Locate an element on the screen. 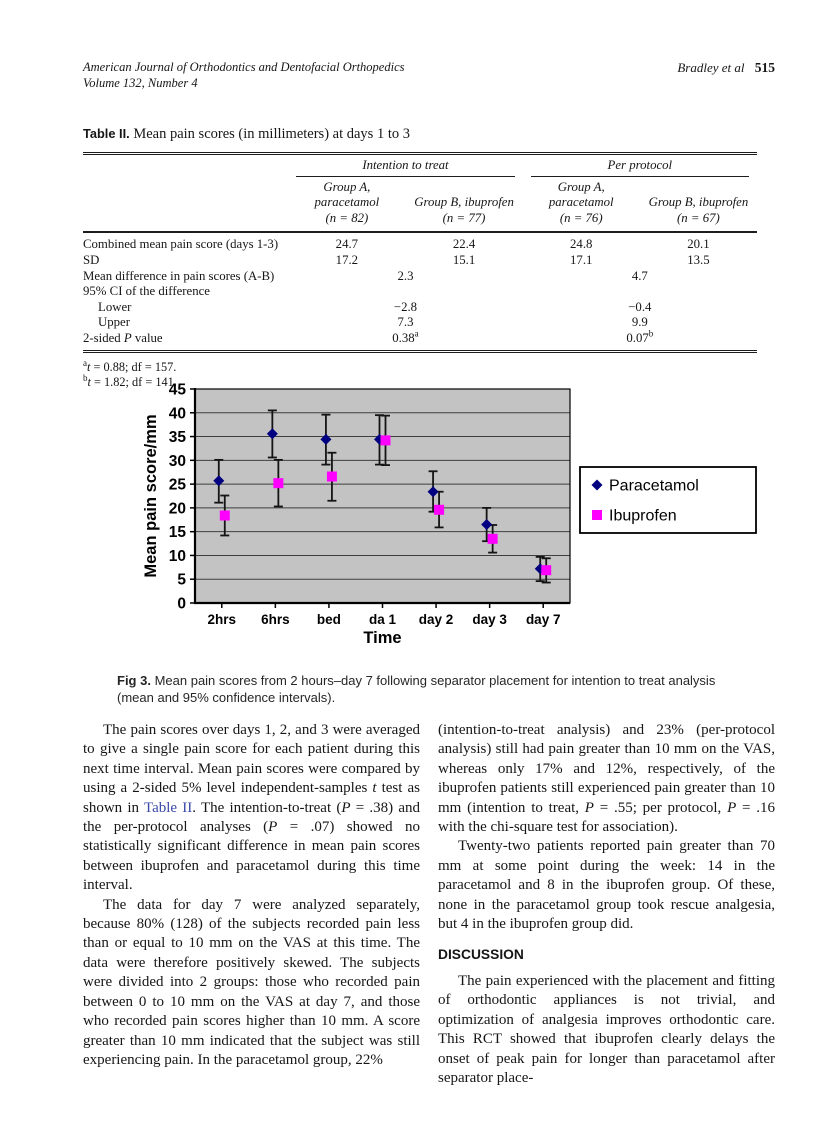 Image resolution: width=838 pixels, height=1122 pixels. row-label: 2-sided P value is located at coordinates (123, 337).